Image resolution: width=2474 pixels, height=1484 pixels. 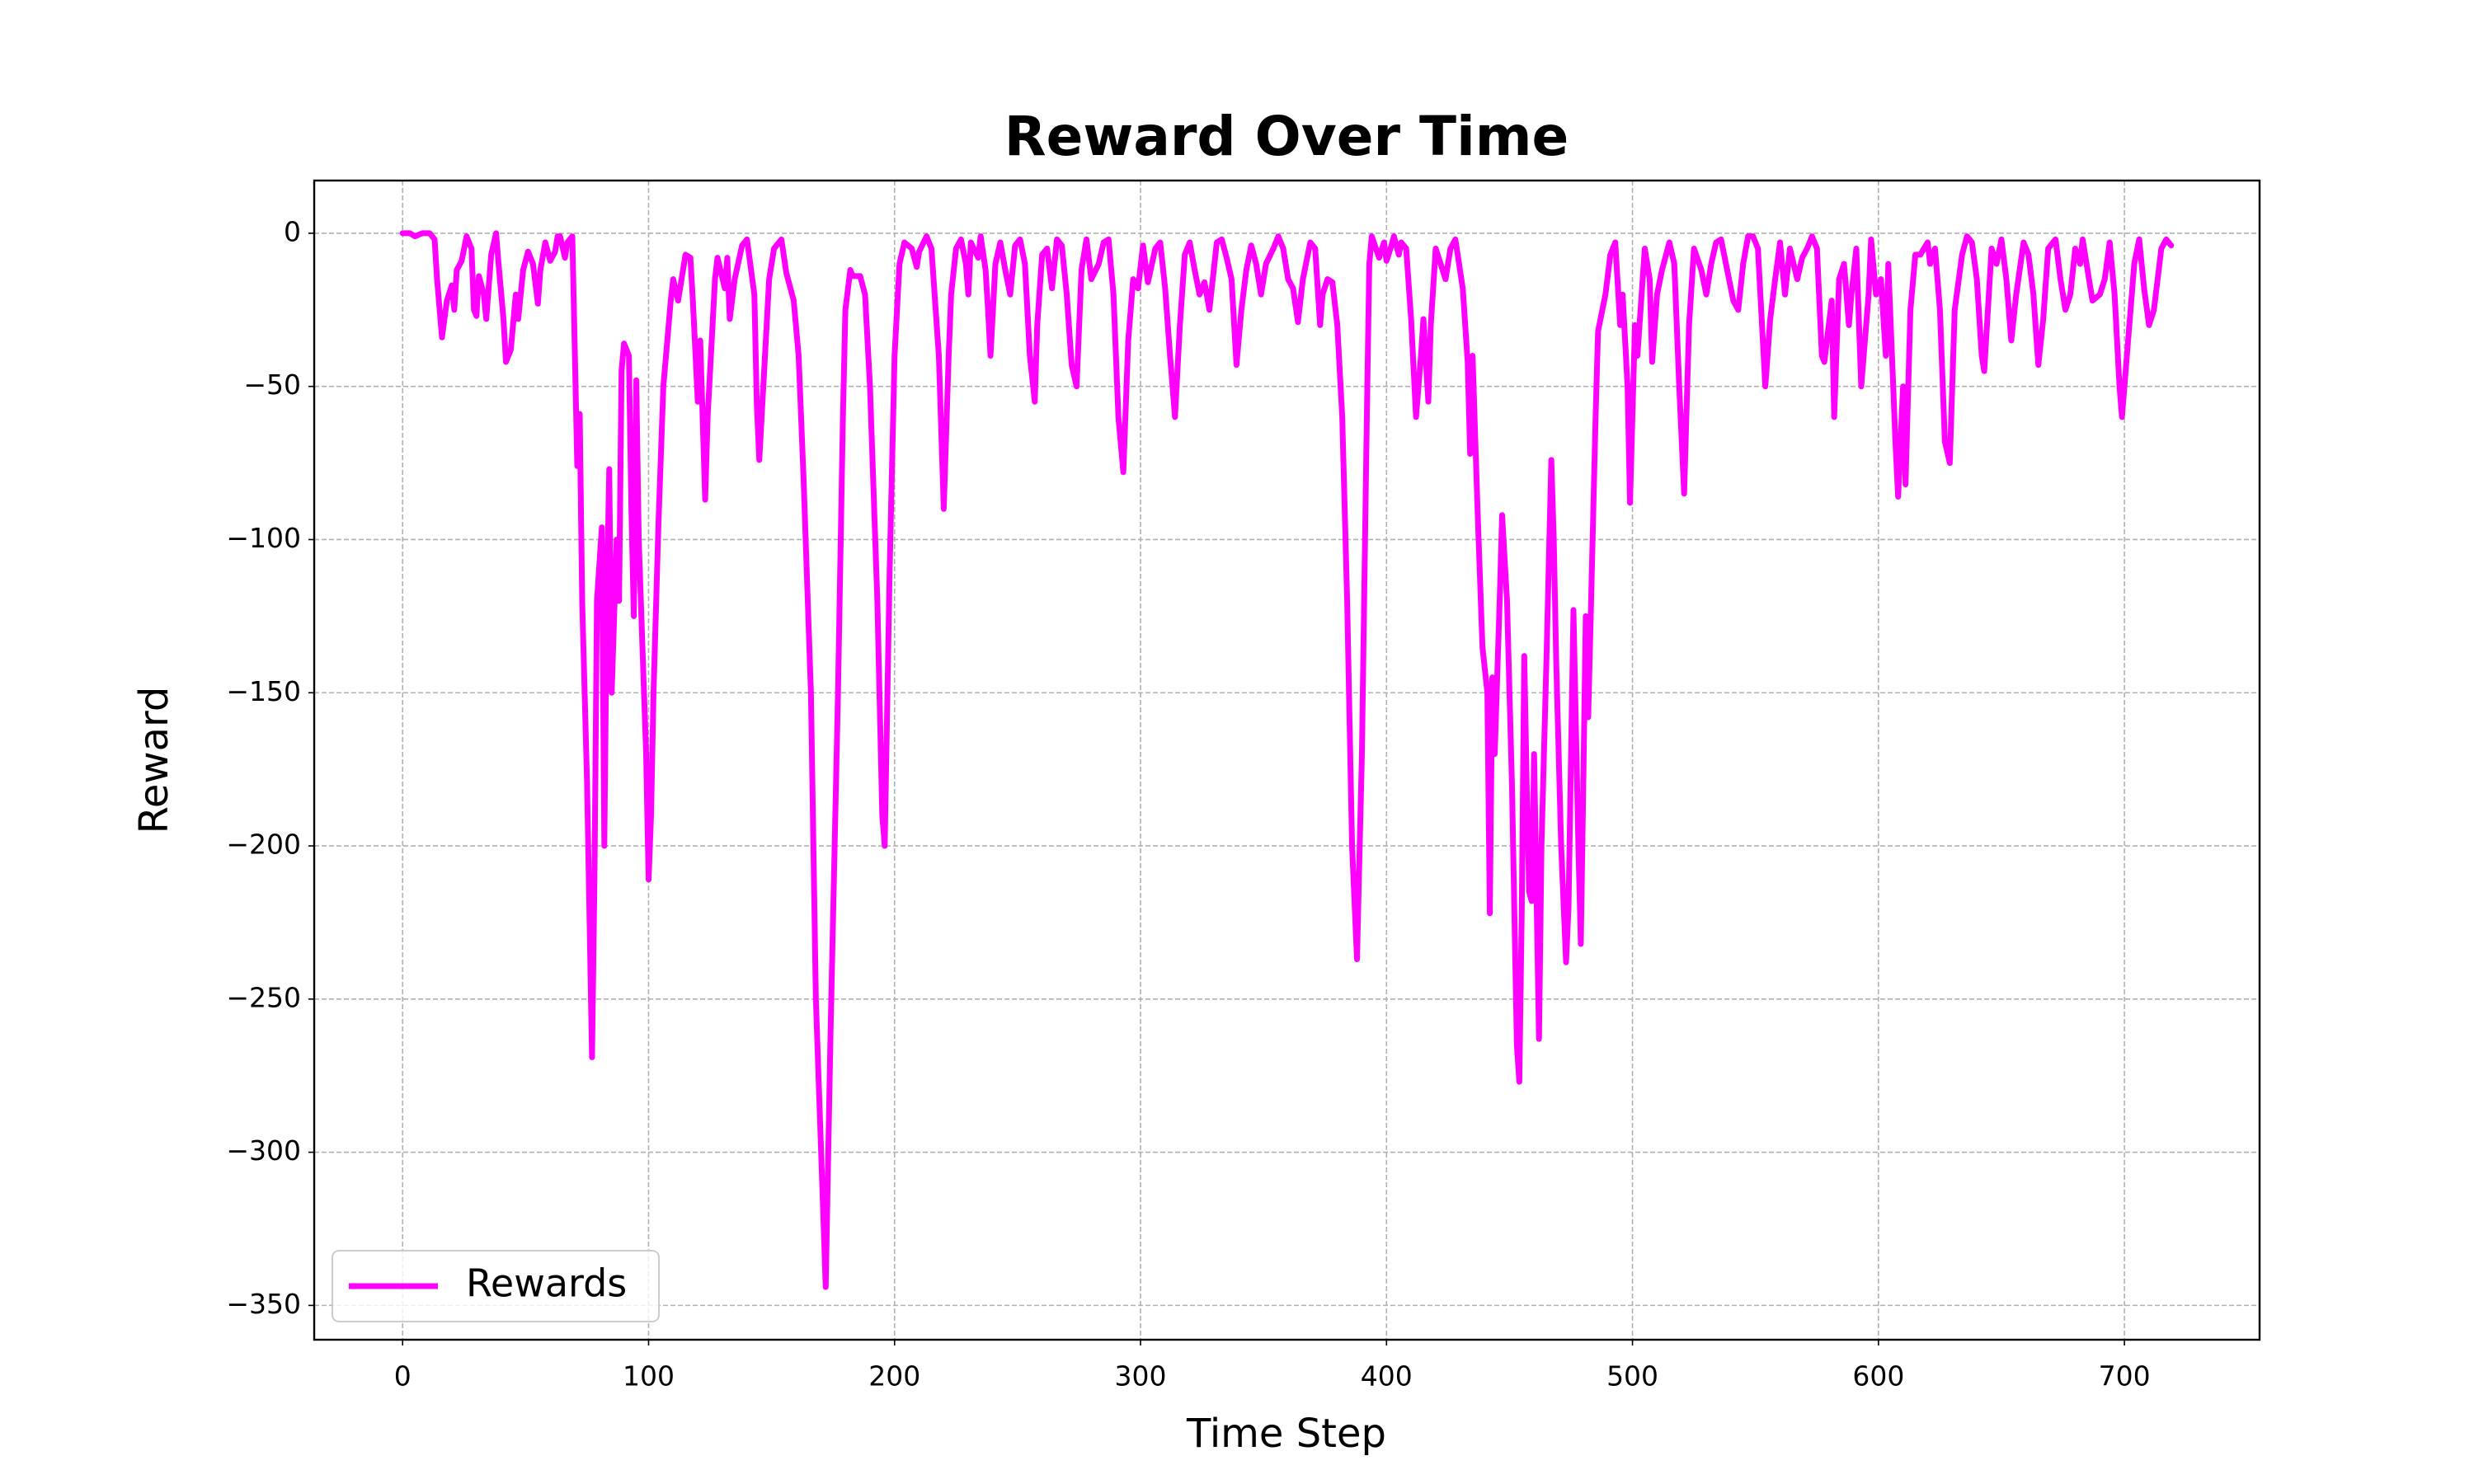 I want to click on x-tick-label: 600, so click(x=1878, y=1376).